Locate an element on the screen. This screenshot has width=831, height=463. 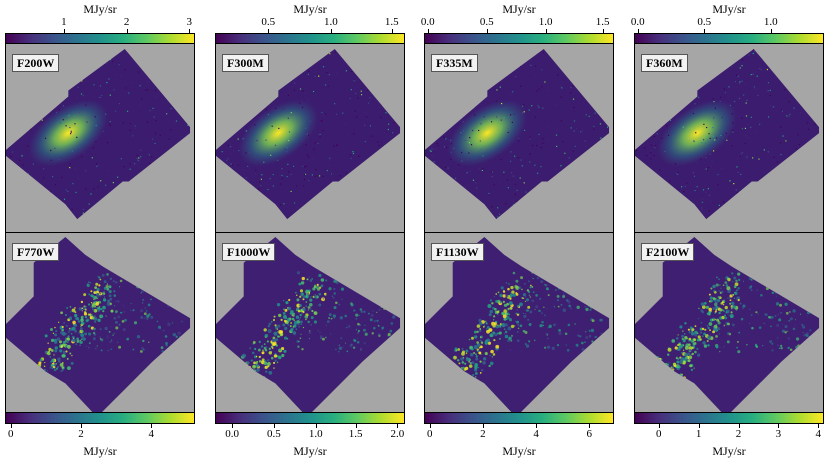
colorbar-tick-label: 0.5 is located at coordinates (268, 22).